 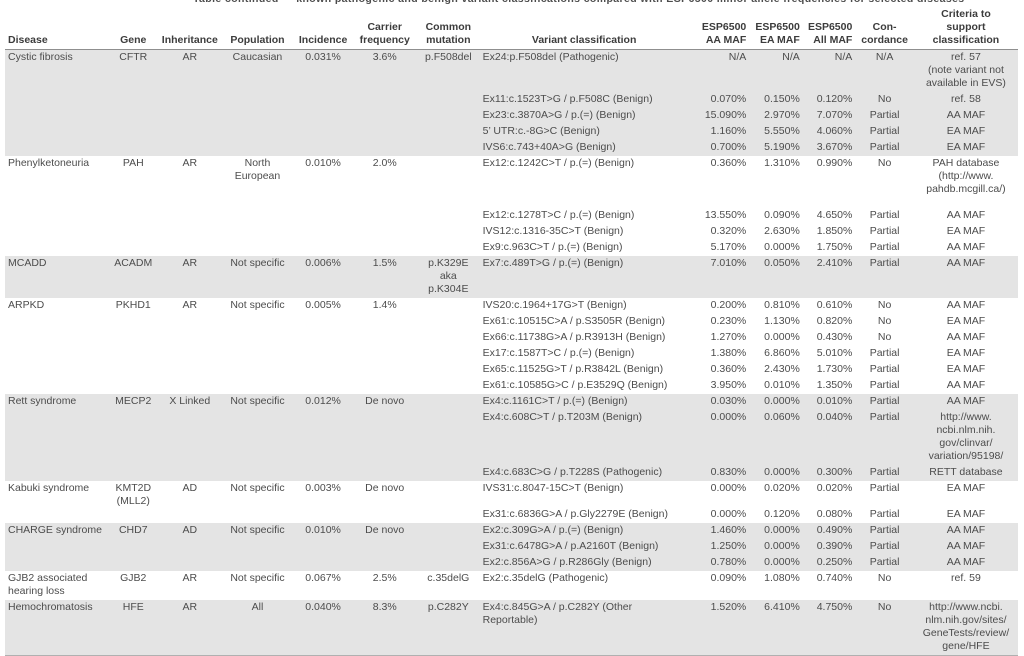 What do you see at coordinates (584, 547) in the screenshot?
I see `cell-variant: Ex31:c.6478G>A / p.A2160T (Benign)` at bounding box center [584, 547].